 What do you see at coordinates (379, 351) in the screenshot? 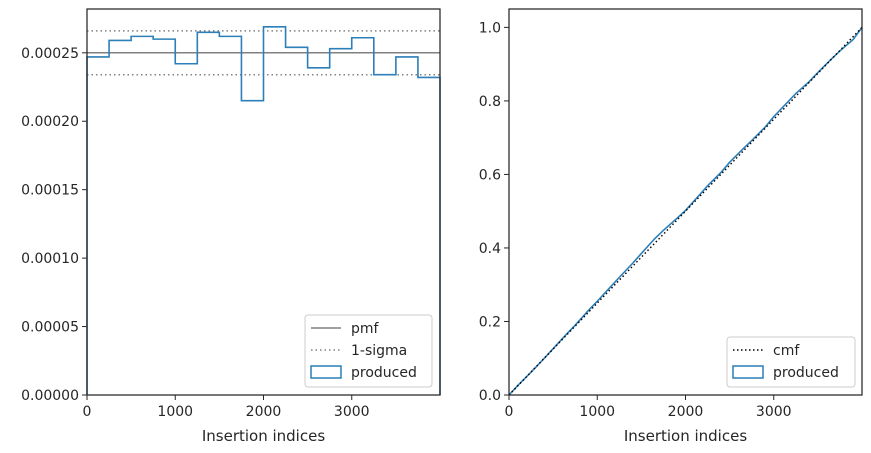
I see `legend-label: 1-sigma` at bounding box center [379, 351].